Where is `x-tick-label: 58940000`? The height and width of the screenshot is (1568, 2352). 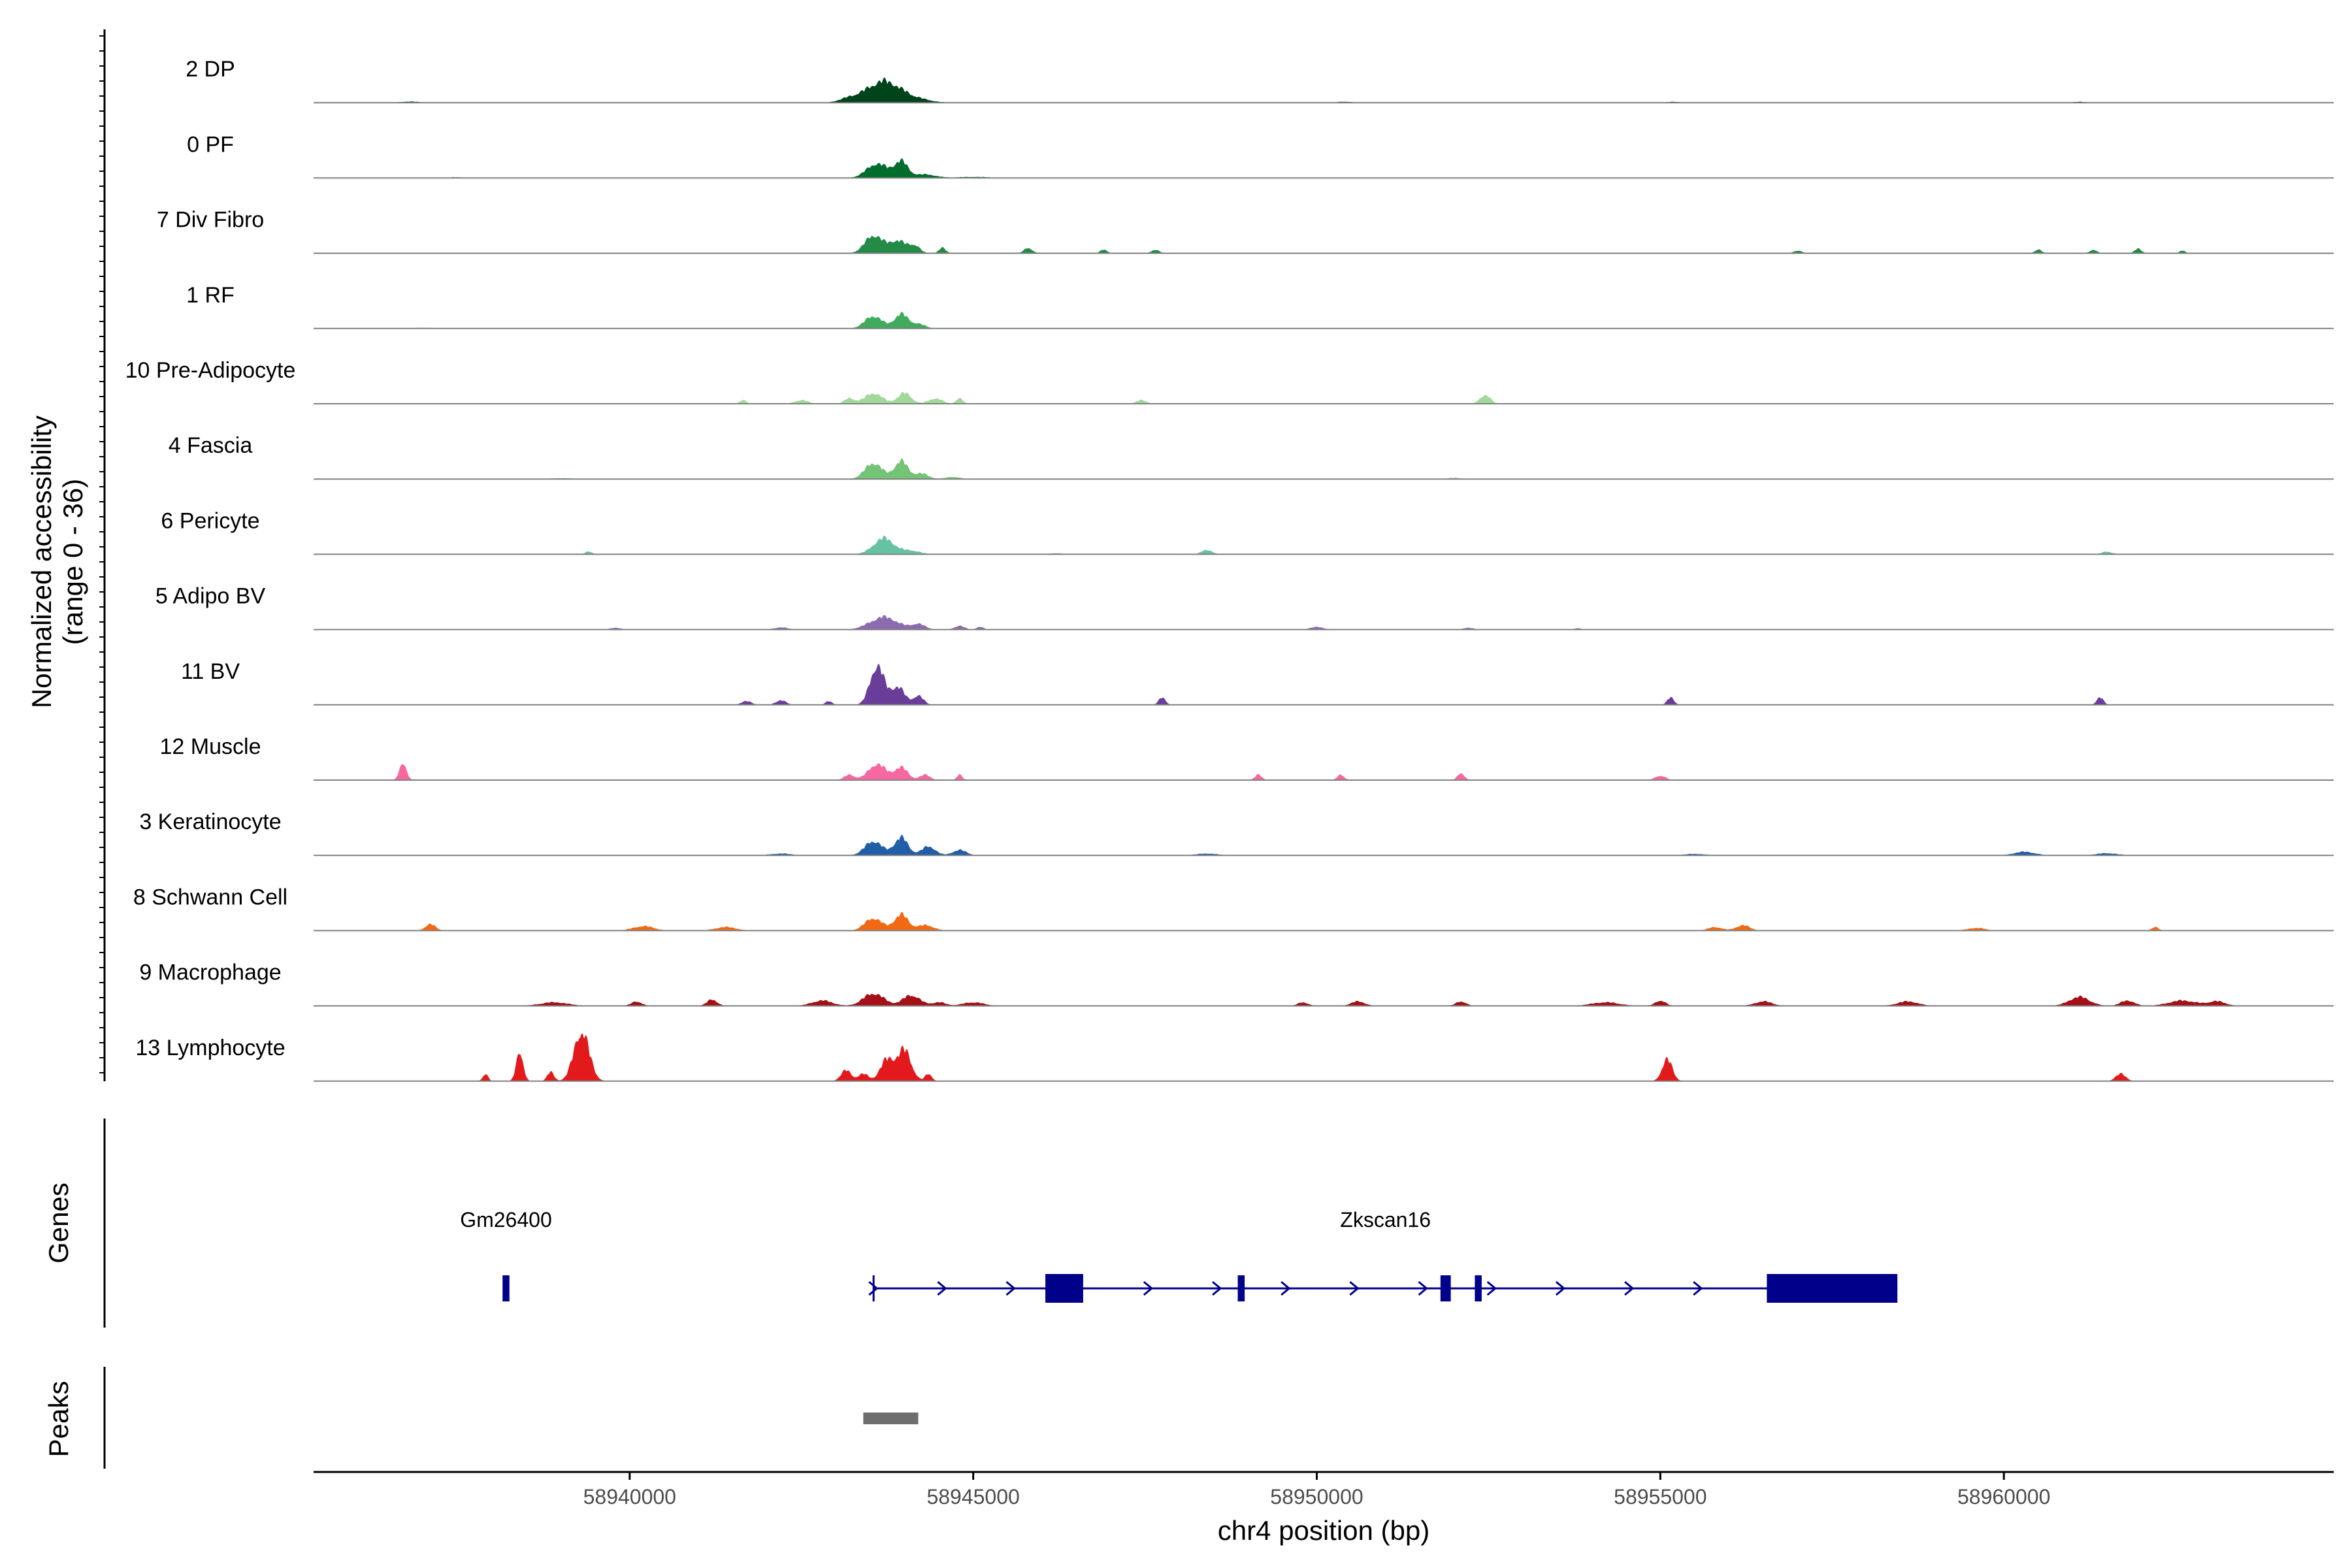
x-tick-label: 58940000 is located at coordinates (629, 1497).